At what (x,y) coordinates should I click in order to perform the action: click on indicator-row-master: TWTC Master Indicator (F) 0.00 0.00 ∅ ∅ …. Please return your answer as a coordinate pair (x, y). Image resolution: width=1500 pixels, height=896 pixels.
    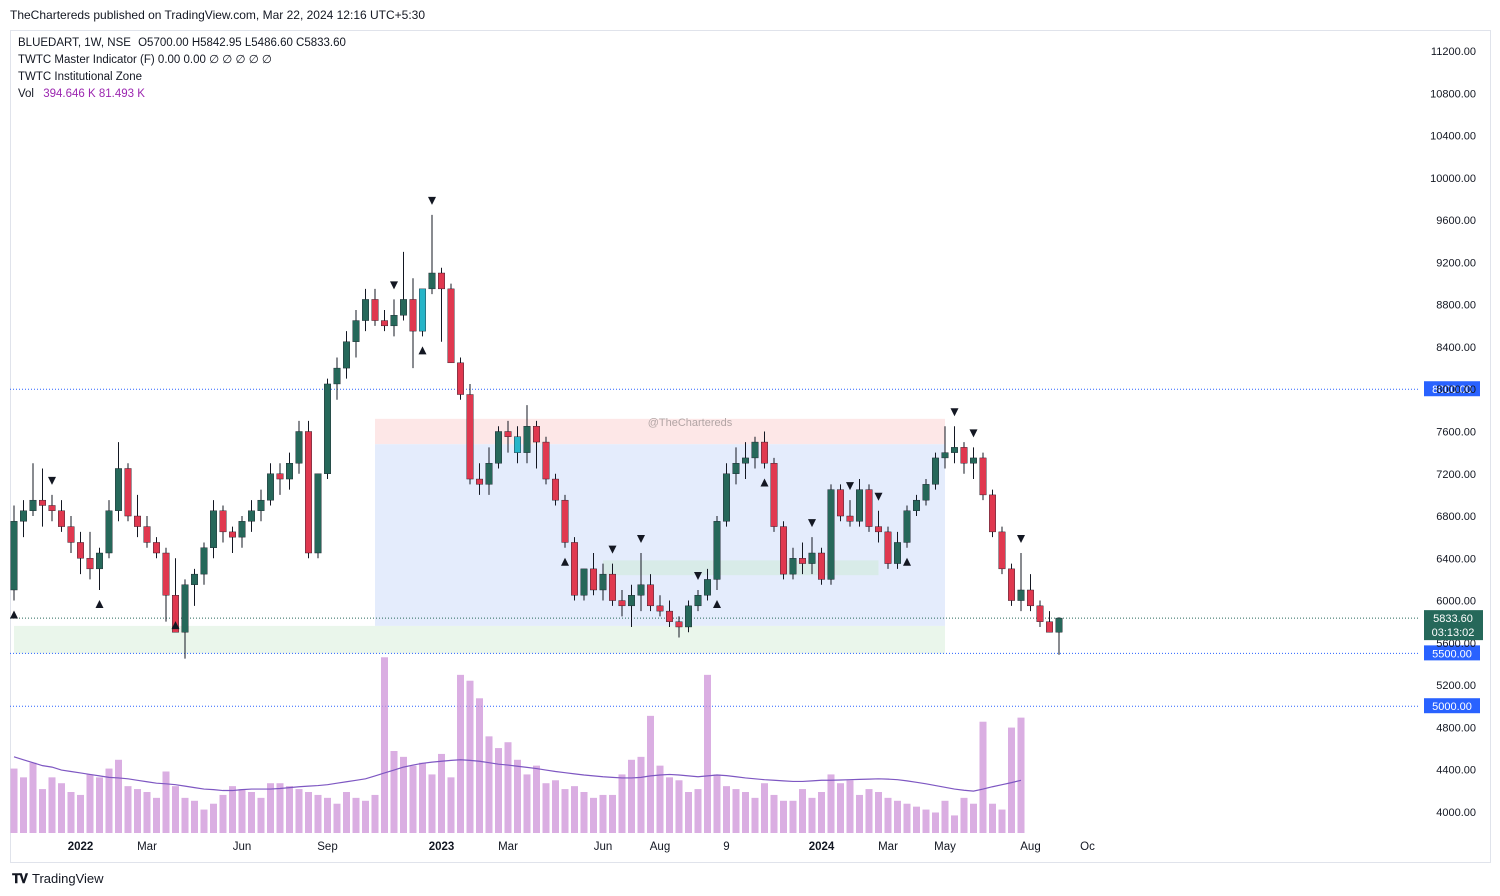
    Looking at the image, I should click on (145, 60).